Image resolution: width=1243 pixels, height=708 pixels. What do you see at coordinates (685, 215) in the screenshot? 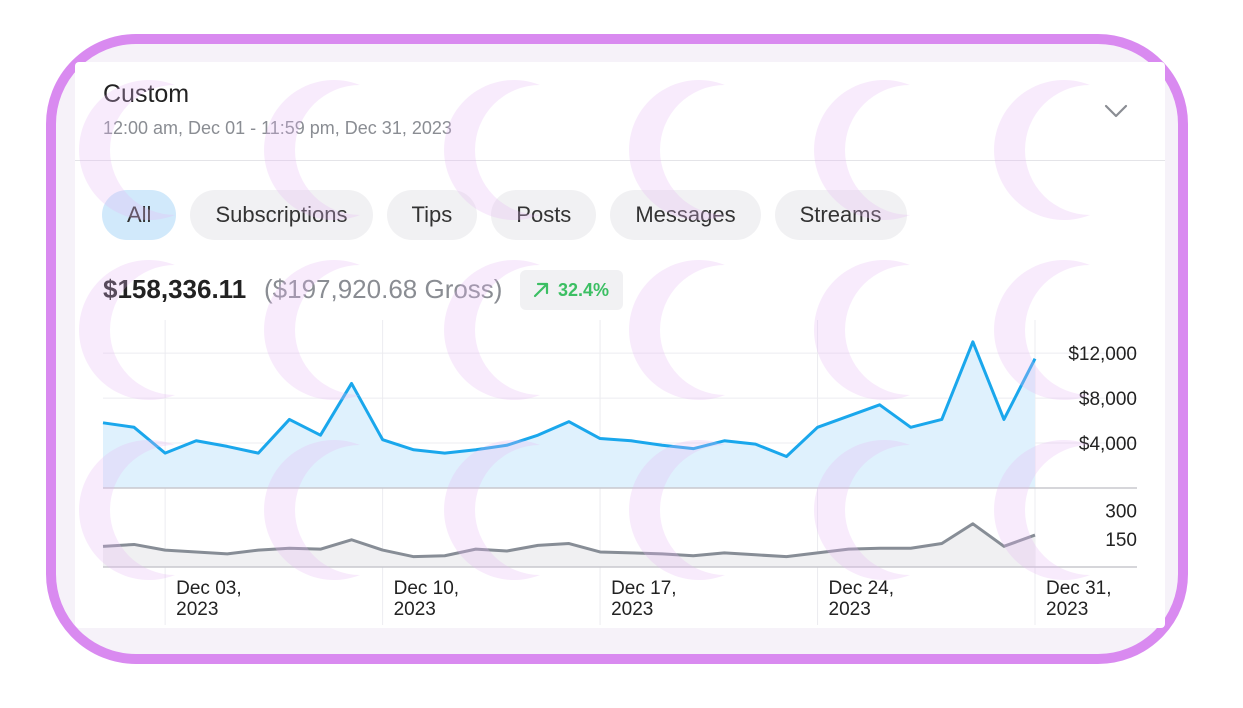
I see `tab-messages: Messages` at bounding box center [685, 215].